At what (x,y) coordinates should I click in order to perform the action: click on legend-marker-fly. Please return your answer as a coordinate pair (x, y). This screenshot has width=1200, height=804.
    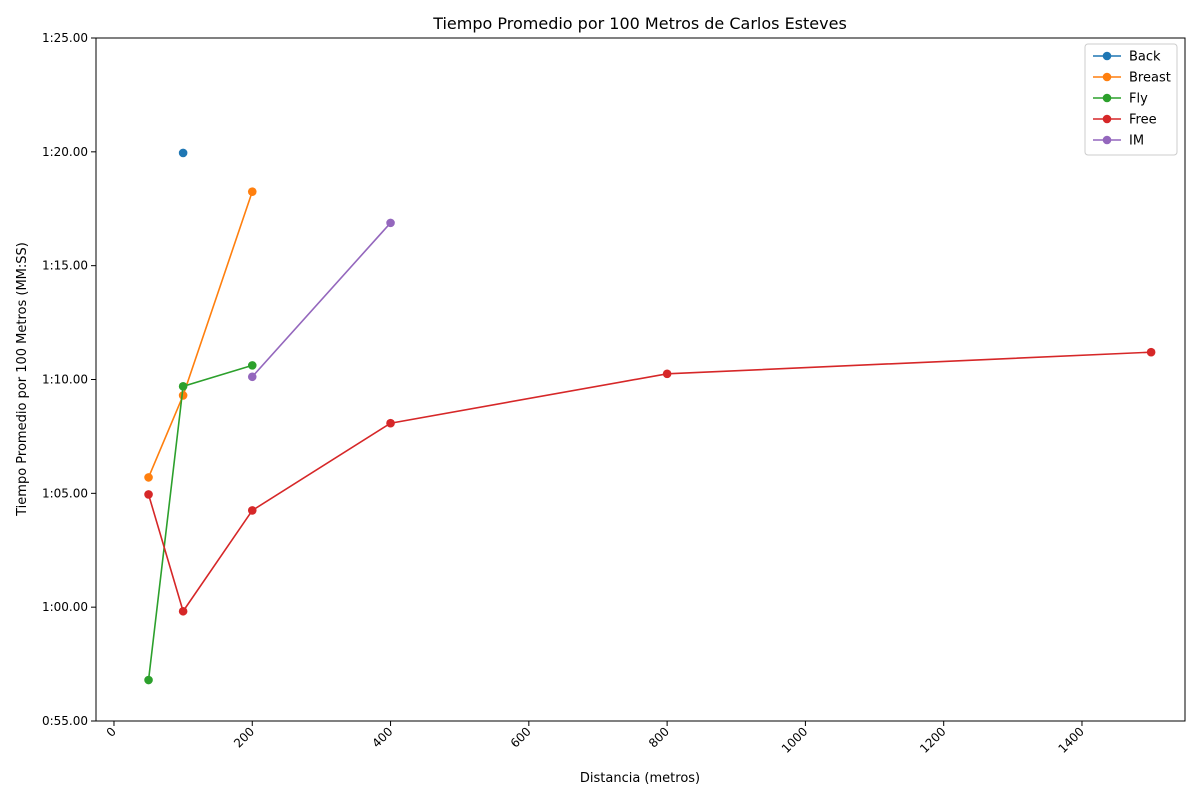
    Looking at the image, I should click on (1107, 98).